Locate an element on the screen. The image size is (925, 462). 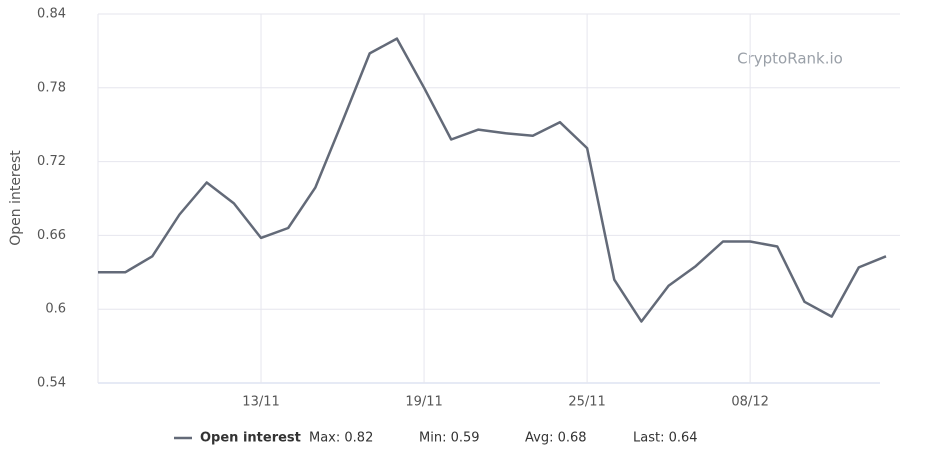
x-tick-label: 13/11 is located at coordinates (260, 402).